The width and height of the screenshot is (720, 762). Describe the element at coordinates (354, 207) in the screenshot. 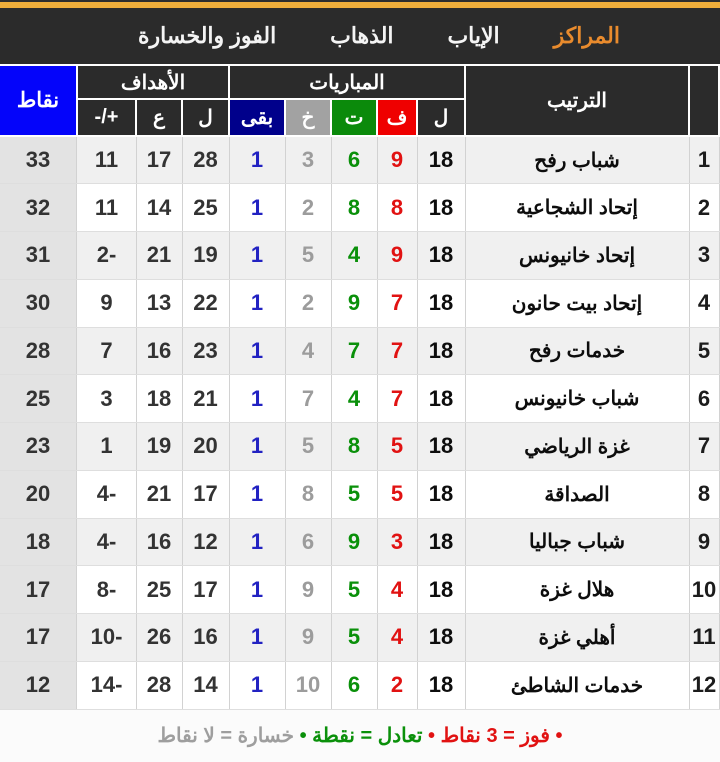

I see `draws-cell: 8` at that location.